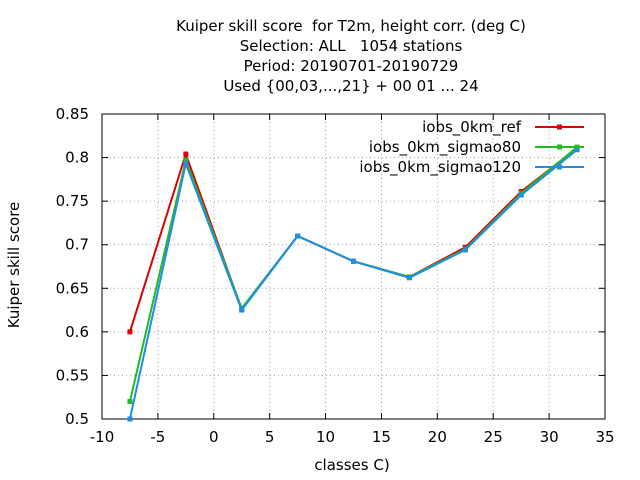 The width and height of the screenshot is (640, 480). Describe the element at coordinates (214, 437) in the screenshot. I see `x-tick-label: 0` at that location.